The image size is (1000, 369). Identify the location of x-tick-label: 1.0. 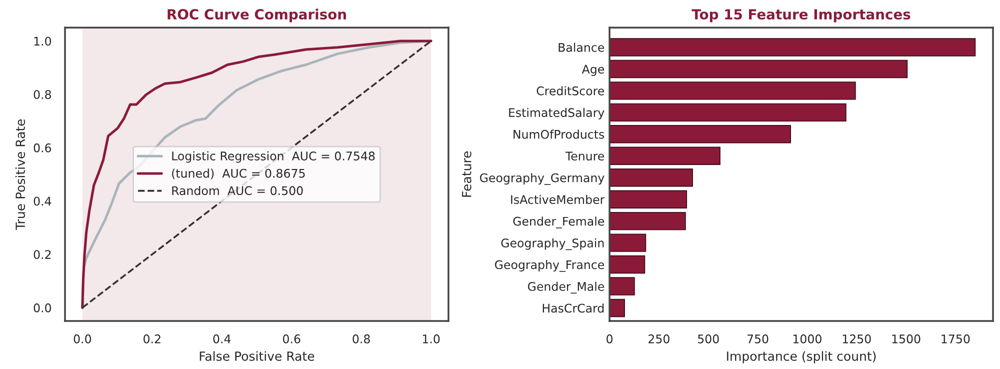
(431, 339).